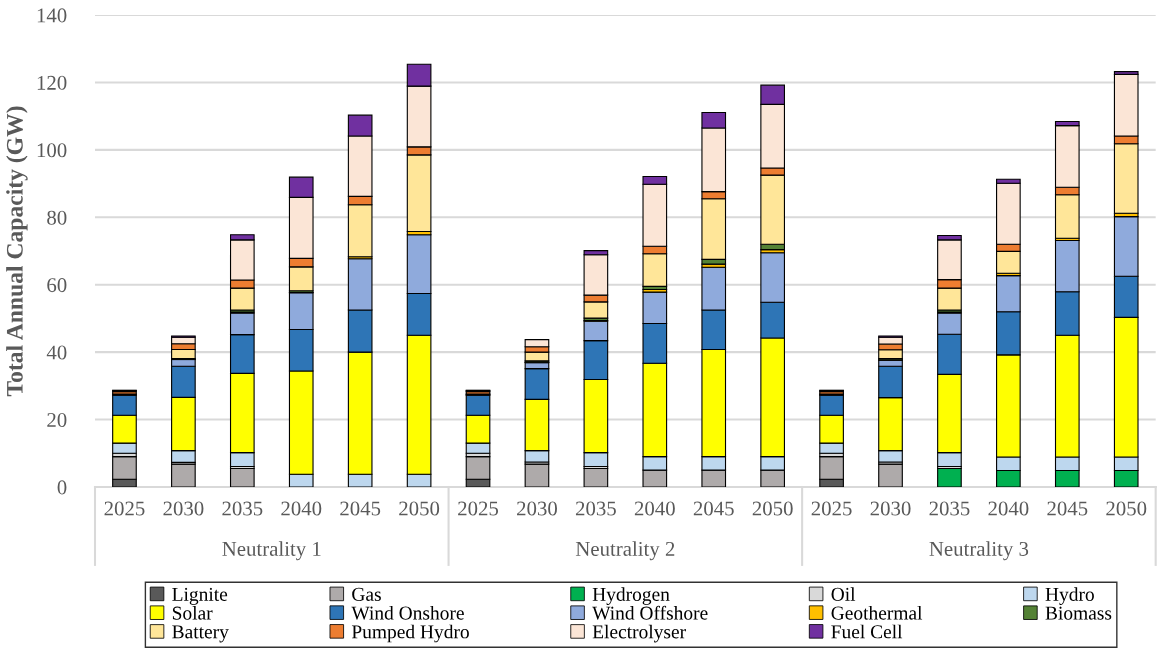 The image size is (1158, 657). I want to click on y-tick-label: 20, so click(57, 419).